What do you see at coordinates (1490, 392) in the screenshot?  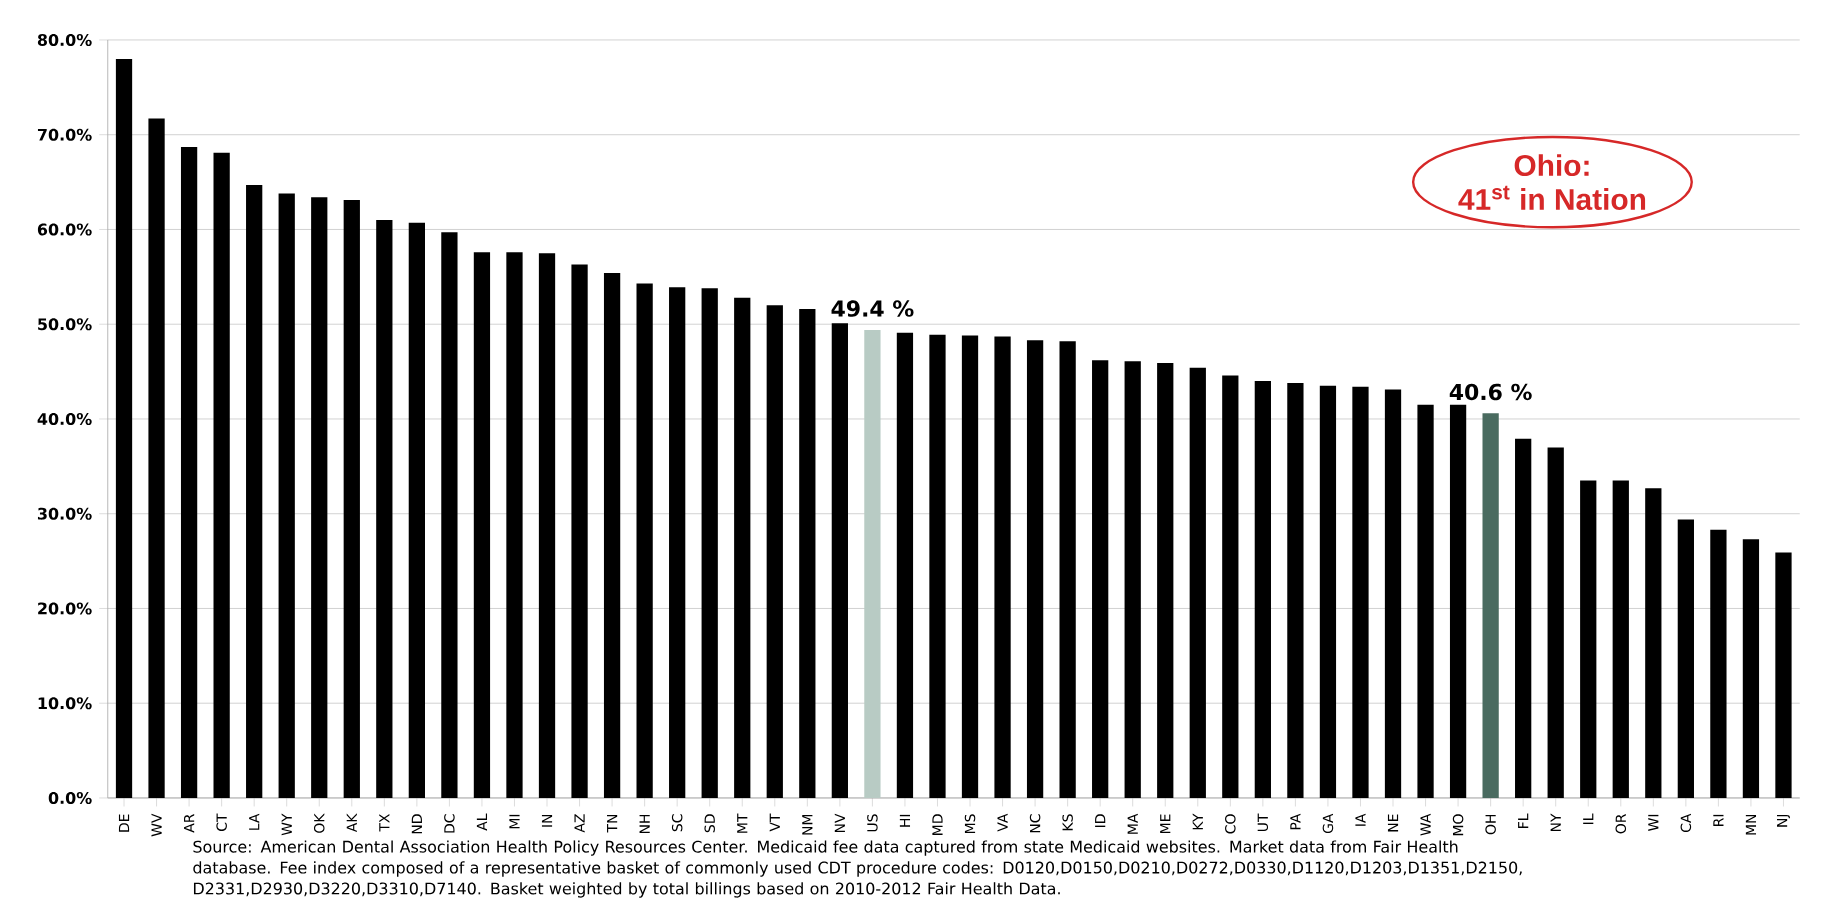 I see `data-label: 40.6 %` at bounding box center [1490, 392].